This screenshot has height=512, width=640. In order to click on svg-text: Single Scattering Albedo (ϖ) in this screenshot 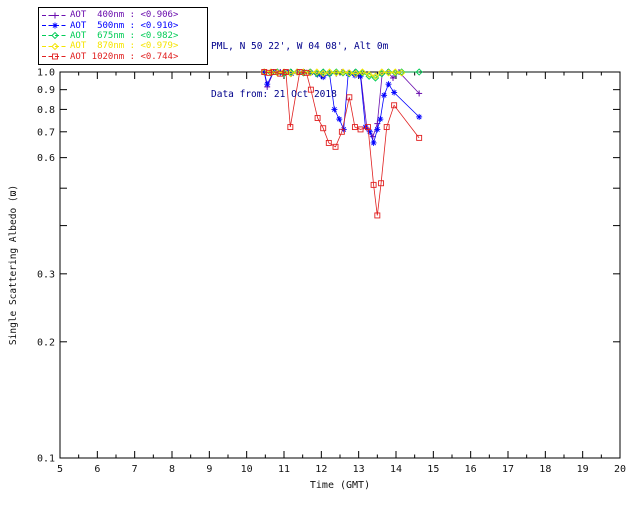, I will do `click(13, 265)`.